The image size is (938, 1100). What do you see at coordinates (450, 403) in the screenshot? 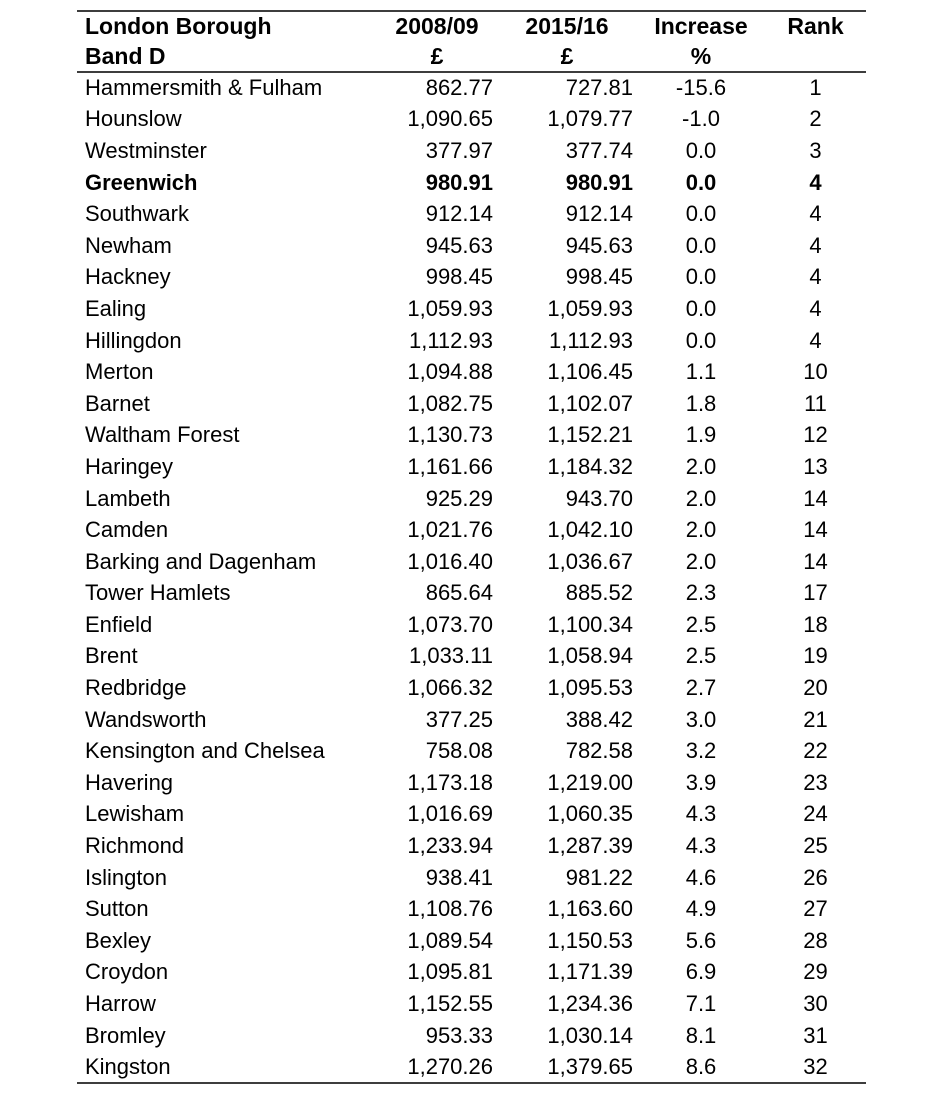
I see `value-2008-cell: 1,082.75` at bounding box center [450, 403].